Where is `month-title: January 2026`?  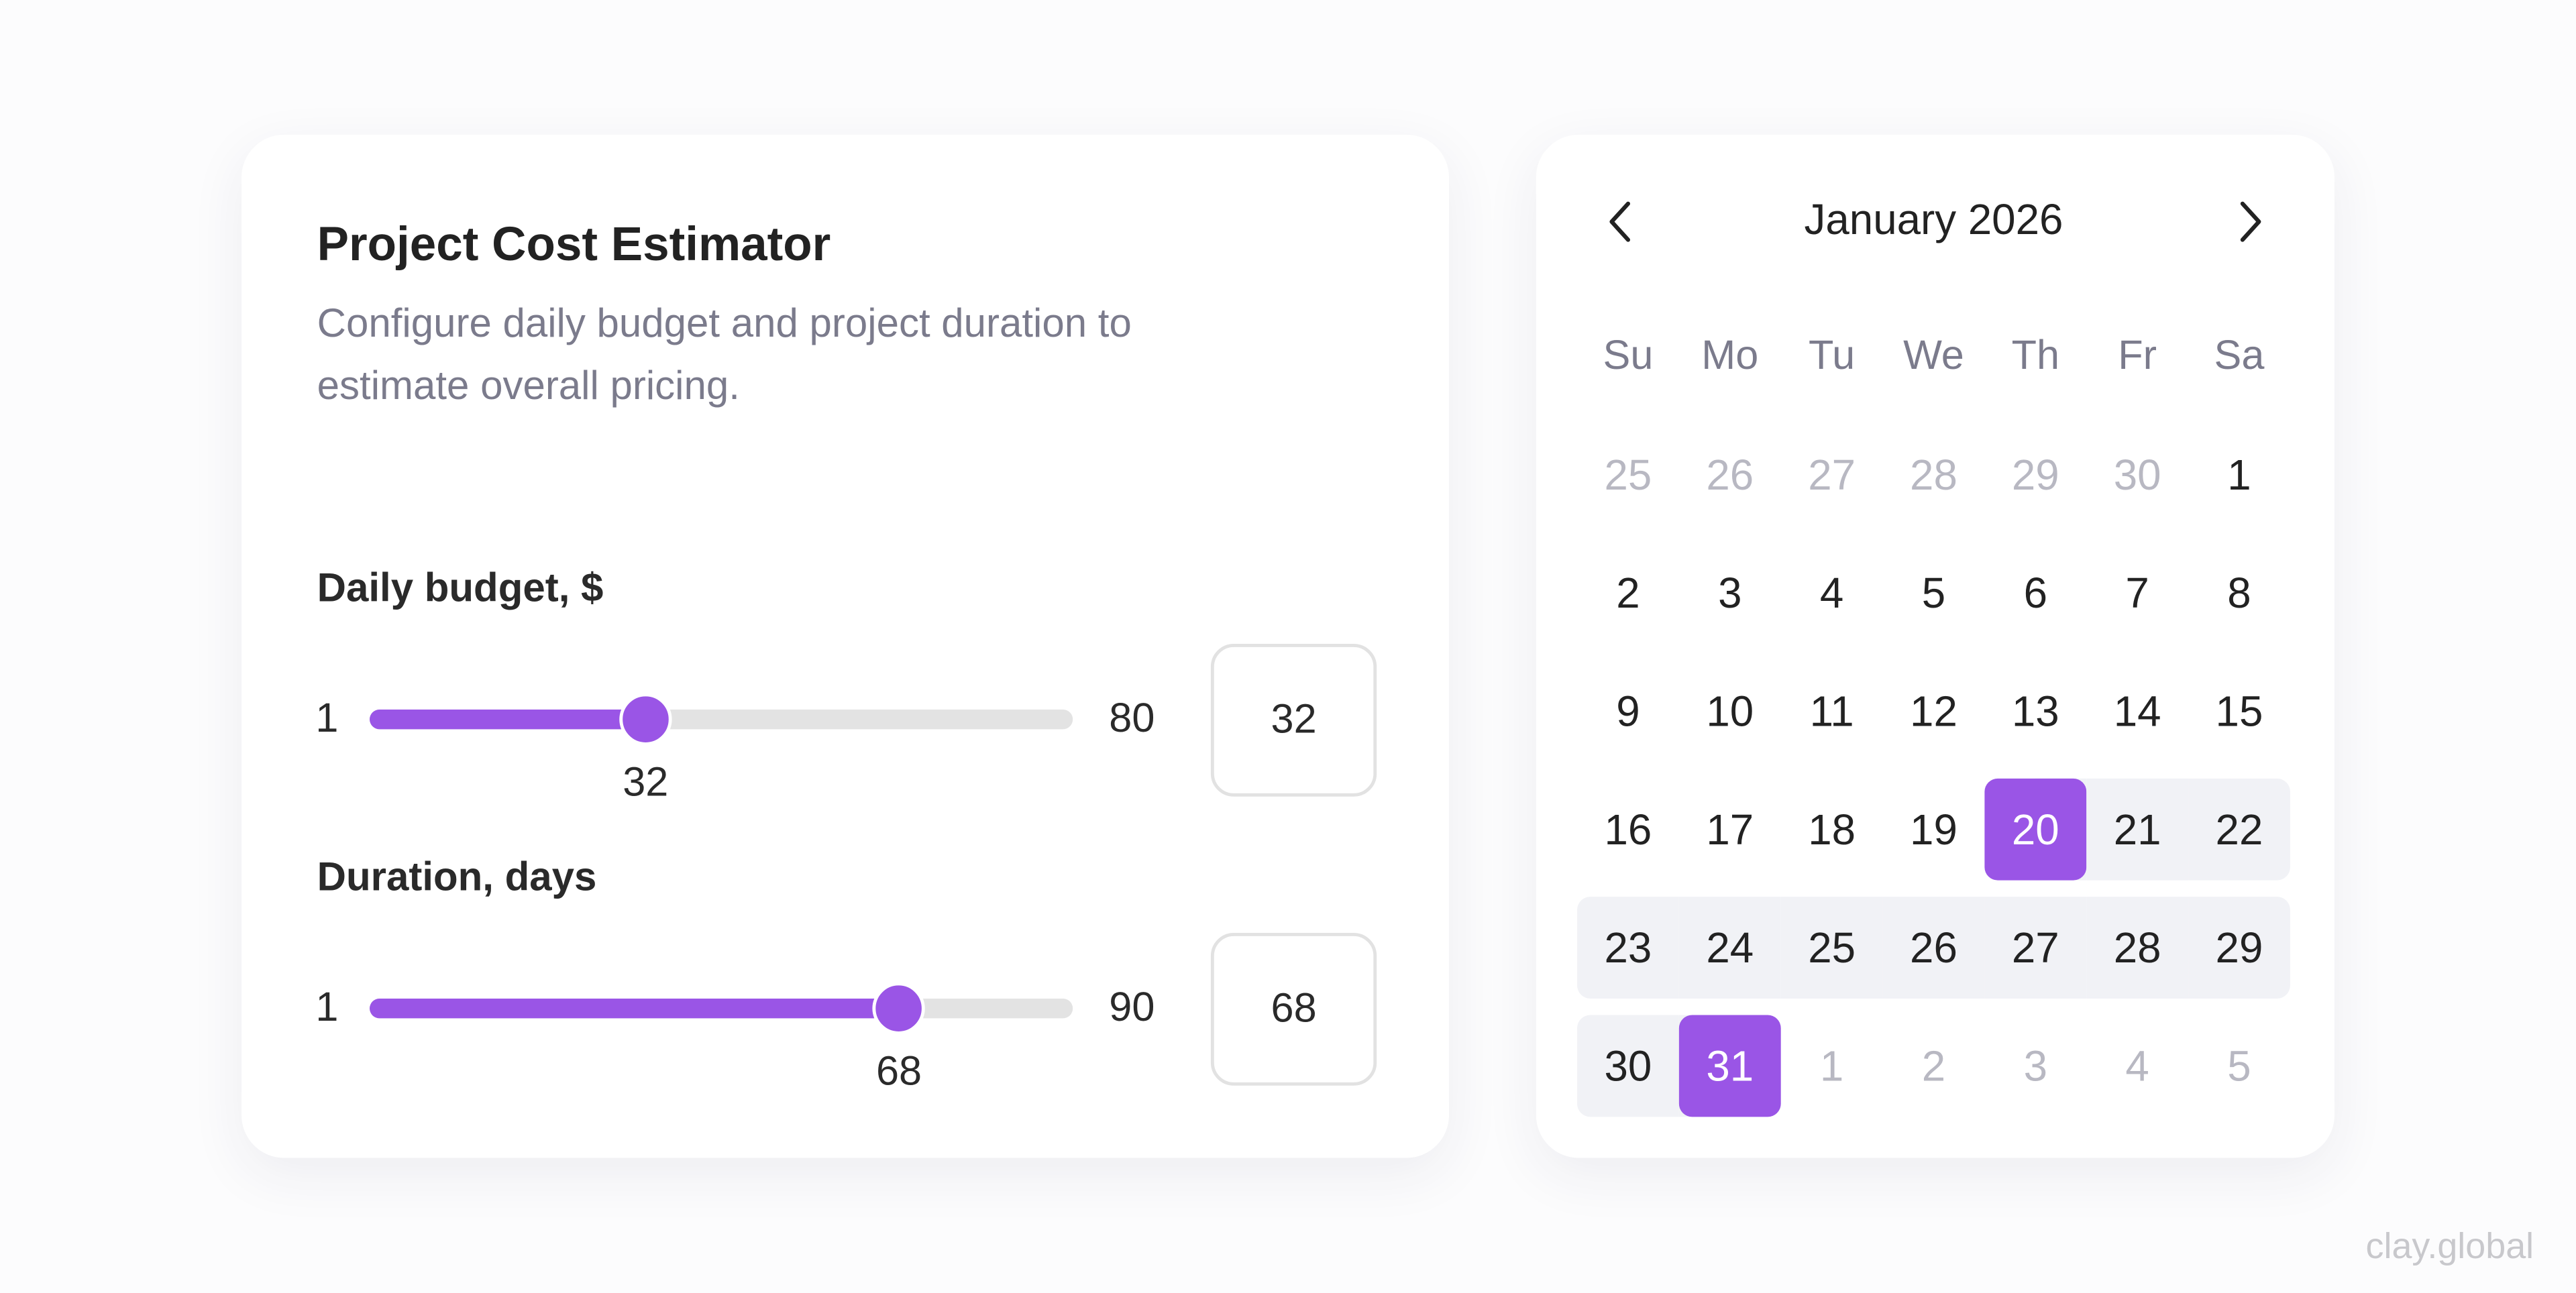 month-title: January 2026 is located at coordinates (1933, 219).